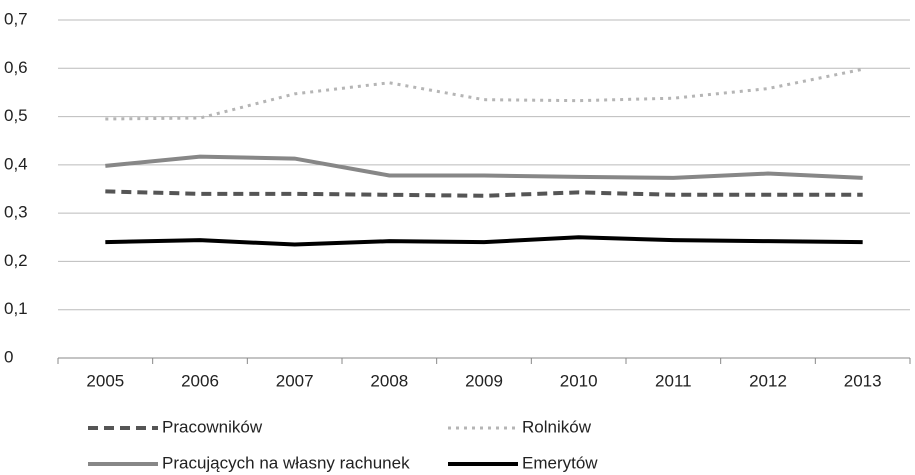 This screenshot has height=475, width=915. I want to click on y-tick-label: 0, so click(8, 356).